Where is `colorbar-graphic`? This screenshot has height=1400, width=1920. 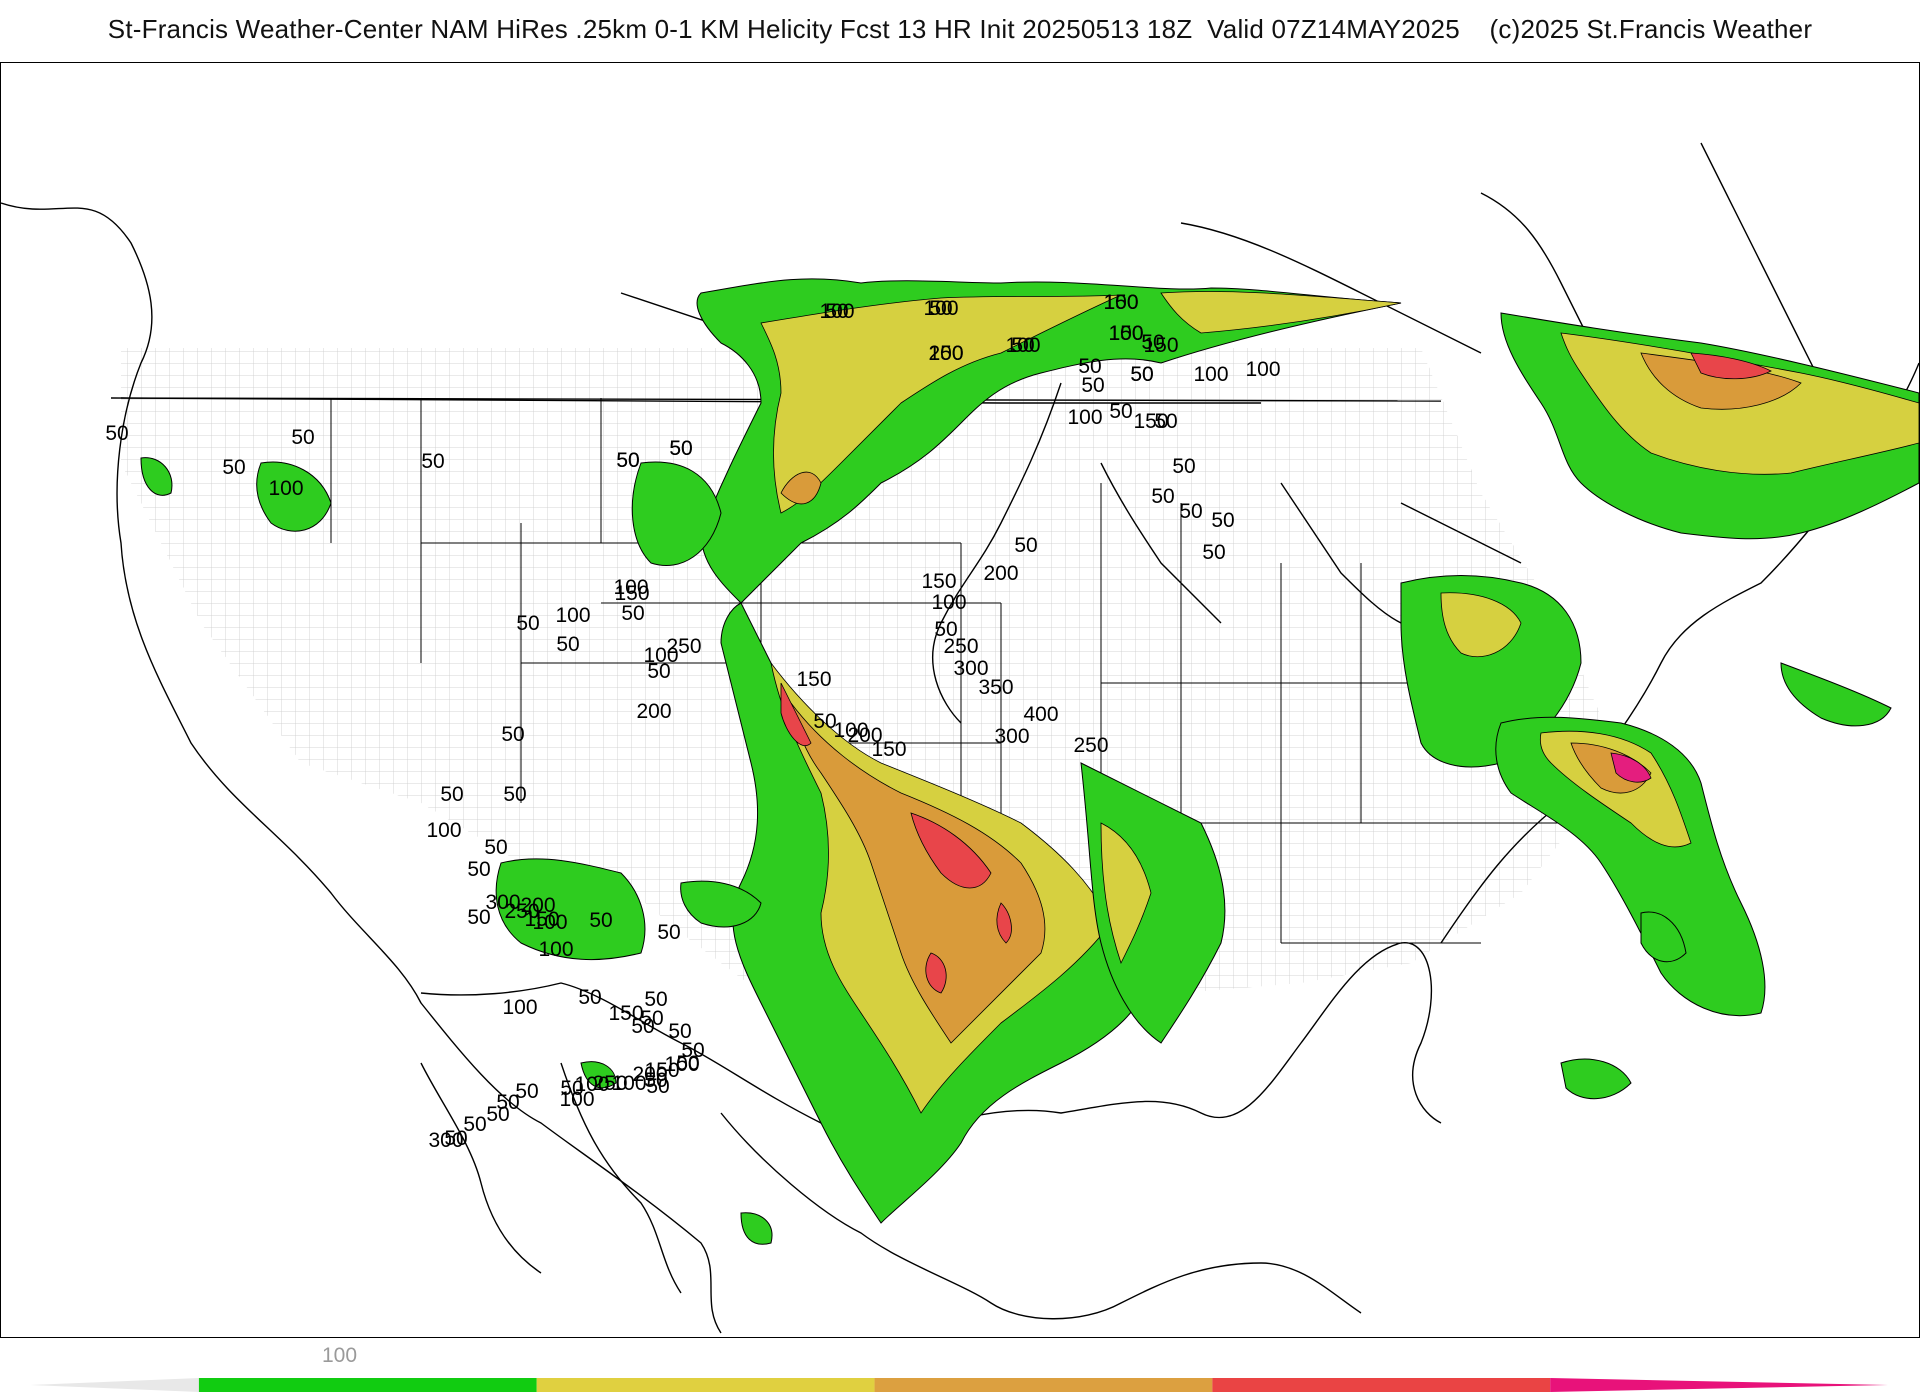
colorbar-graphic is located at coordinates (959, 1385).